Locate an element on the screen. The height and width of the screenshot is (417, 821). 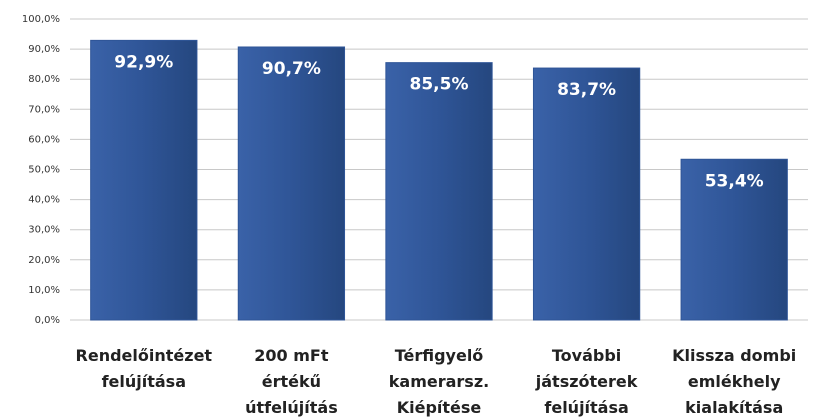
x-tick-label: 200 mFt értékű útfelújítás is located at coordinates (291, 381).